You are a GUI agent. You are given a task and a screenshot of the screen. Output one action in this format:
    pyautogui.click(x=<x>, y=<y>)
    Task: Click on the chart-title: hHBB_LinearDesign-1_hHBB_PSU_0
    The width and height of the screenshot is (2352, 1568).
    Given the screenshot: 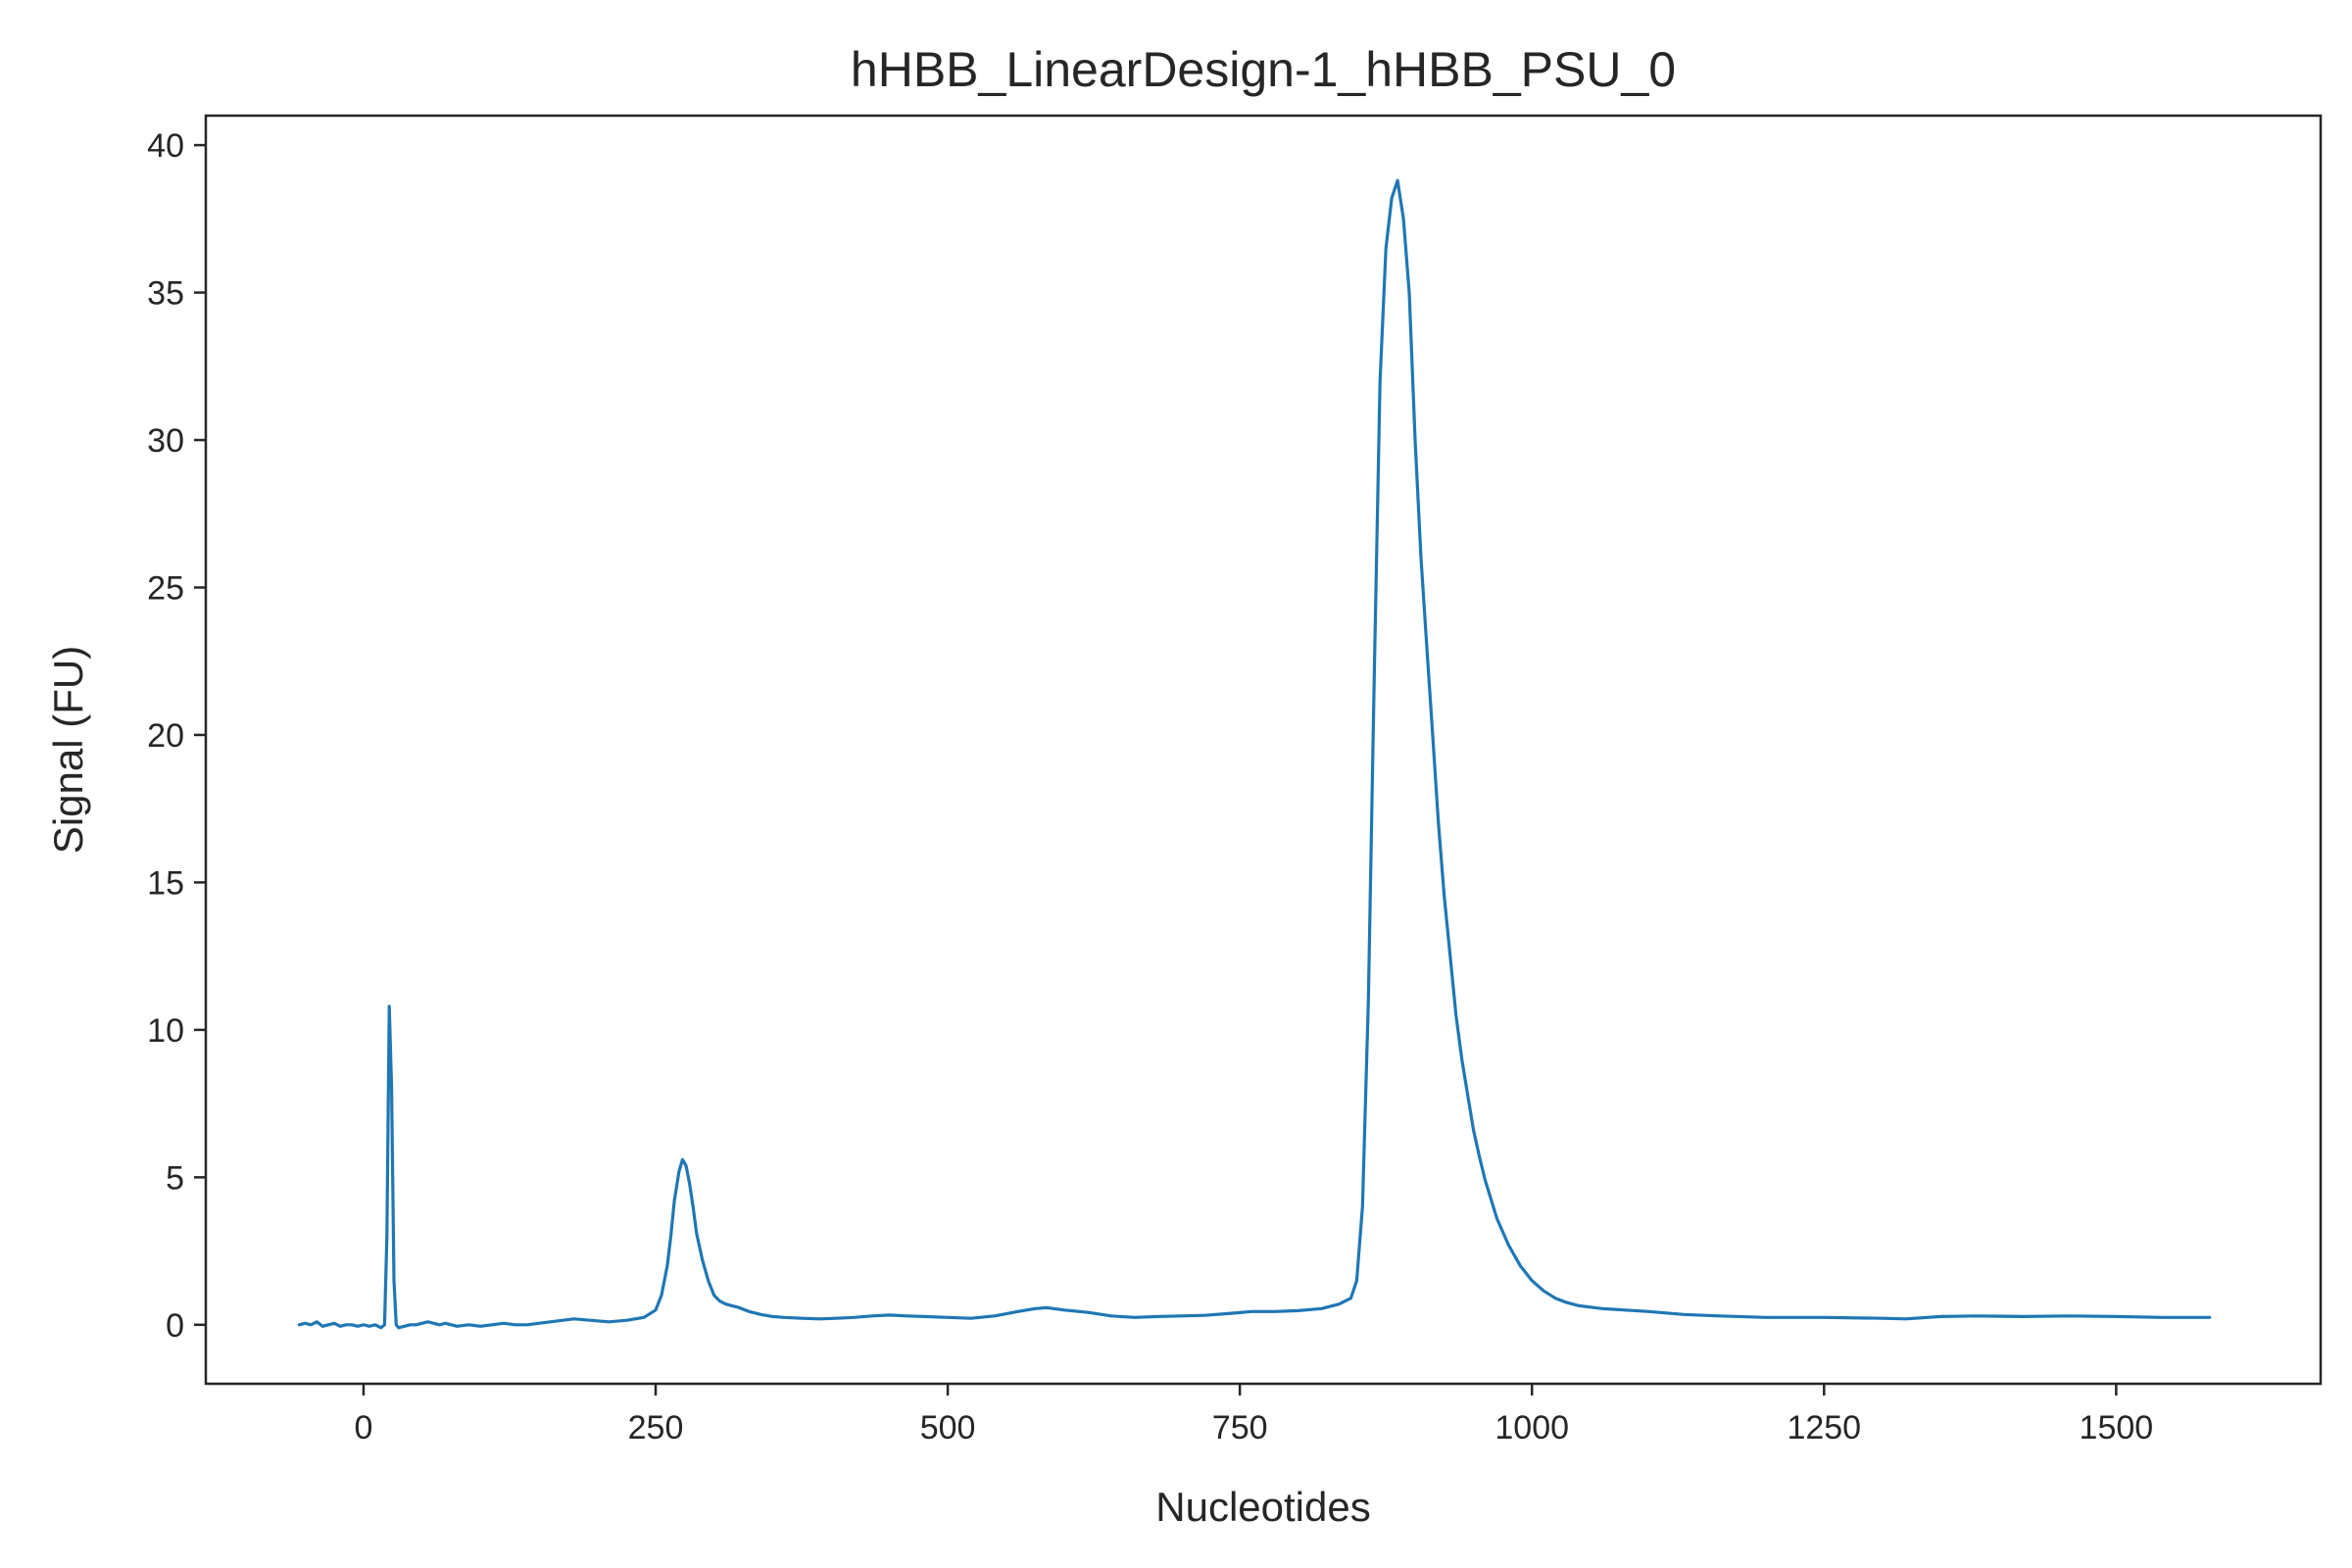 What is the action you would take?
    pyautogui.click(x=1263, y=69)
    